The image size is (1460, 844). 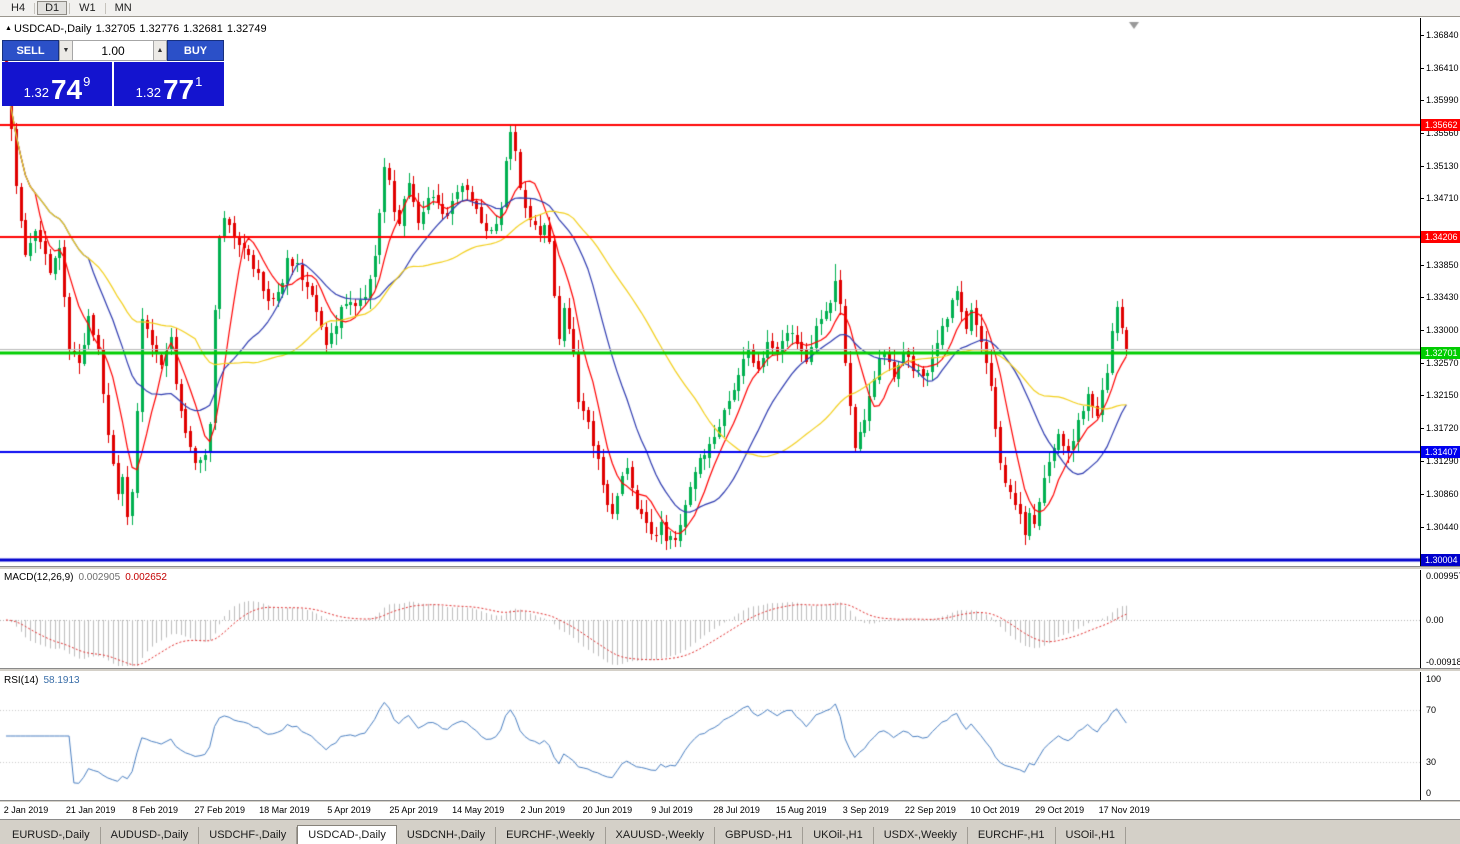 What do you see at coordinates (1060, 810) in the screenshot?
I see `time-axis-label: 29 Oct 2019` at bounding box center [1060, 810].